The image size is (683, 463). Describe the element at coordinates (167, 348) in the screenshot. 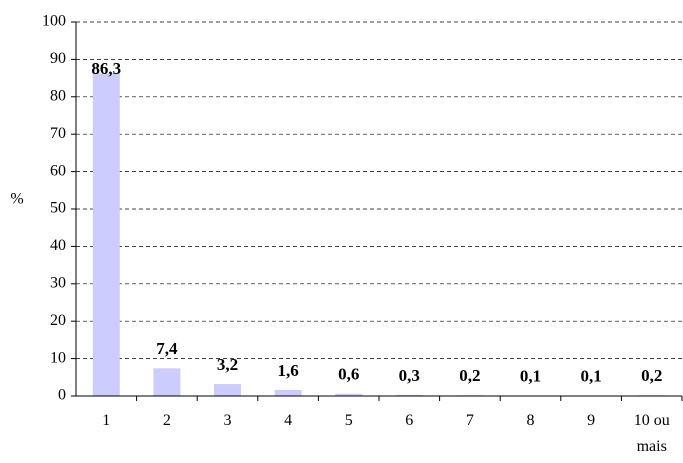

I see `value-label: 7,4` at that location.